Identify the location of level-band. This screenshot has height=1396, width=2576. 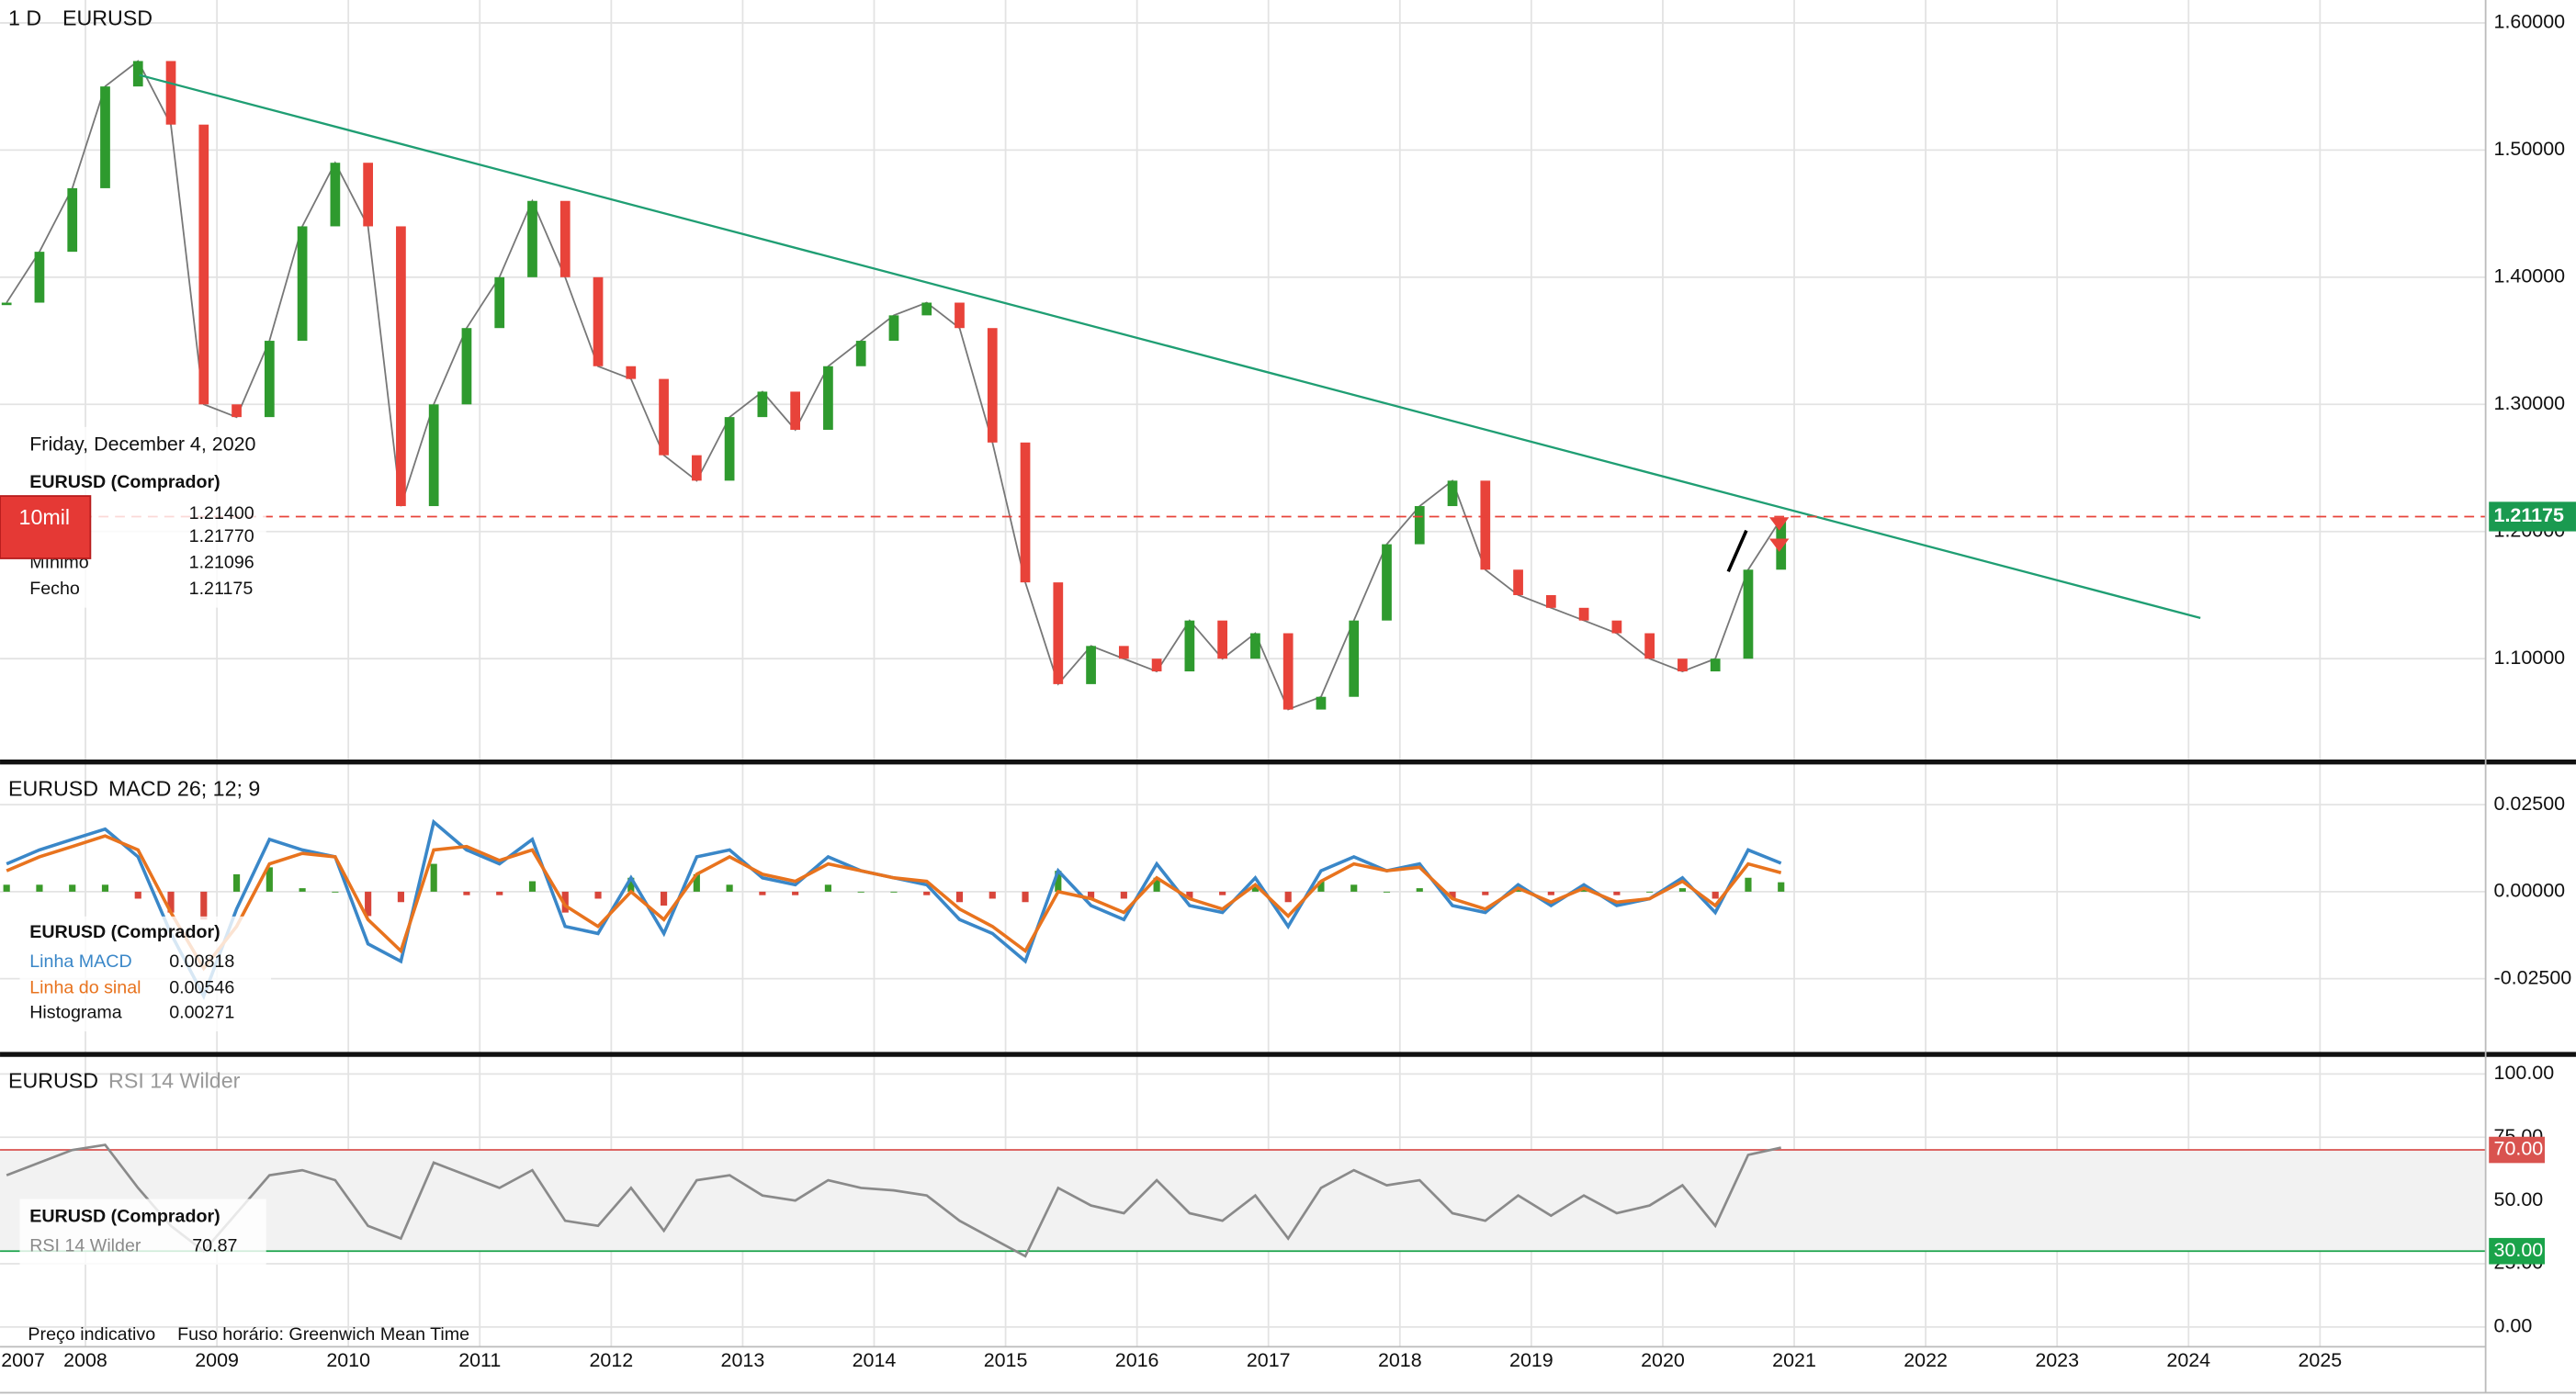
(1243, 1201).